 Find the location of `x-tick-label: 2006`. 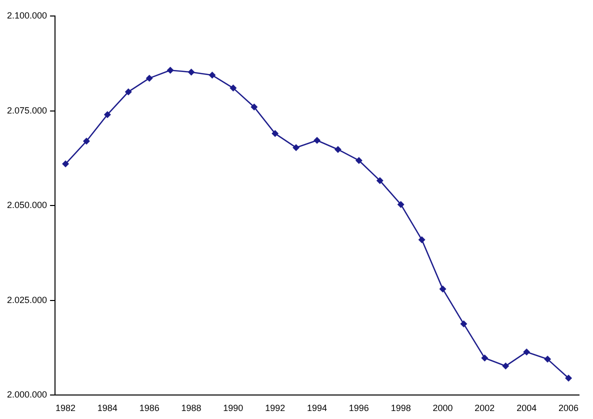

x-tick-label: 2006 is located at coordinates (568, 408).